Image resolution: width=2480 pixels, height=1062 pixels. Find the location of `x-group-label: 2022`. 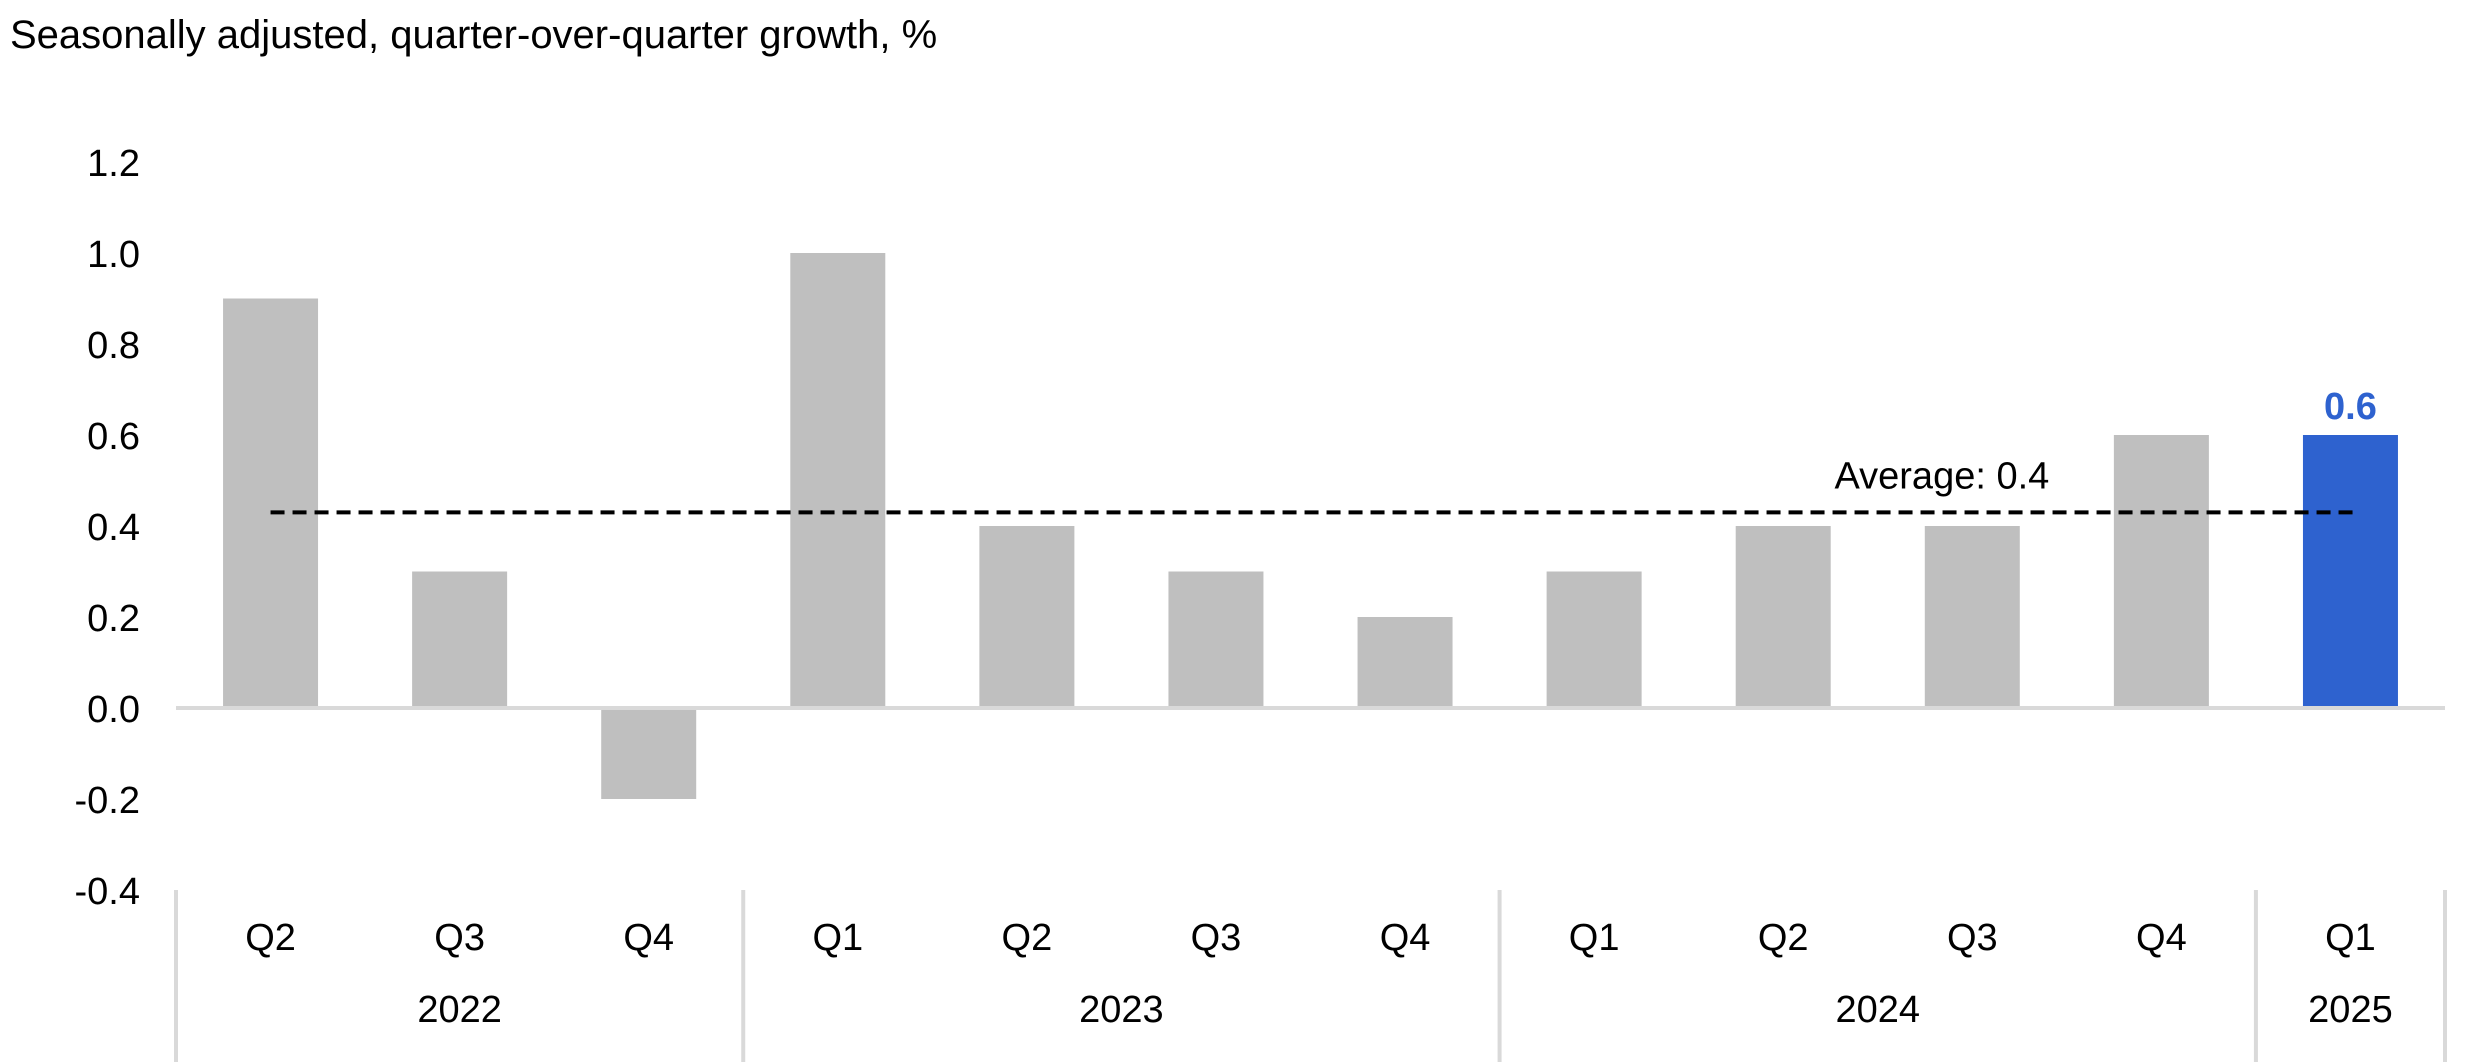

x-group-label: 2022 is located at coordinates (459, 1010).